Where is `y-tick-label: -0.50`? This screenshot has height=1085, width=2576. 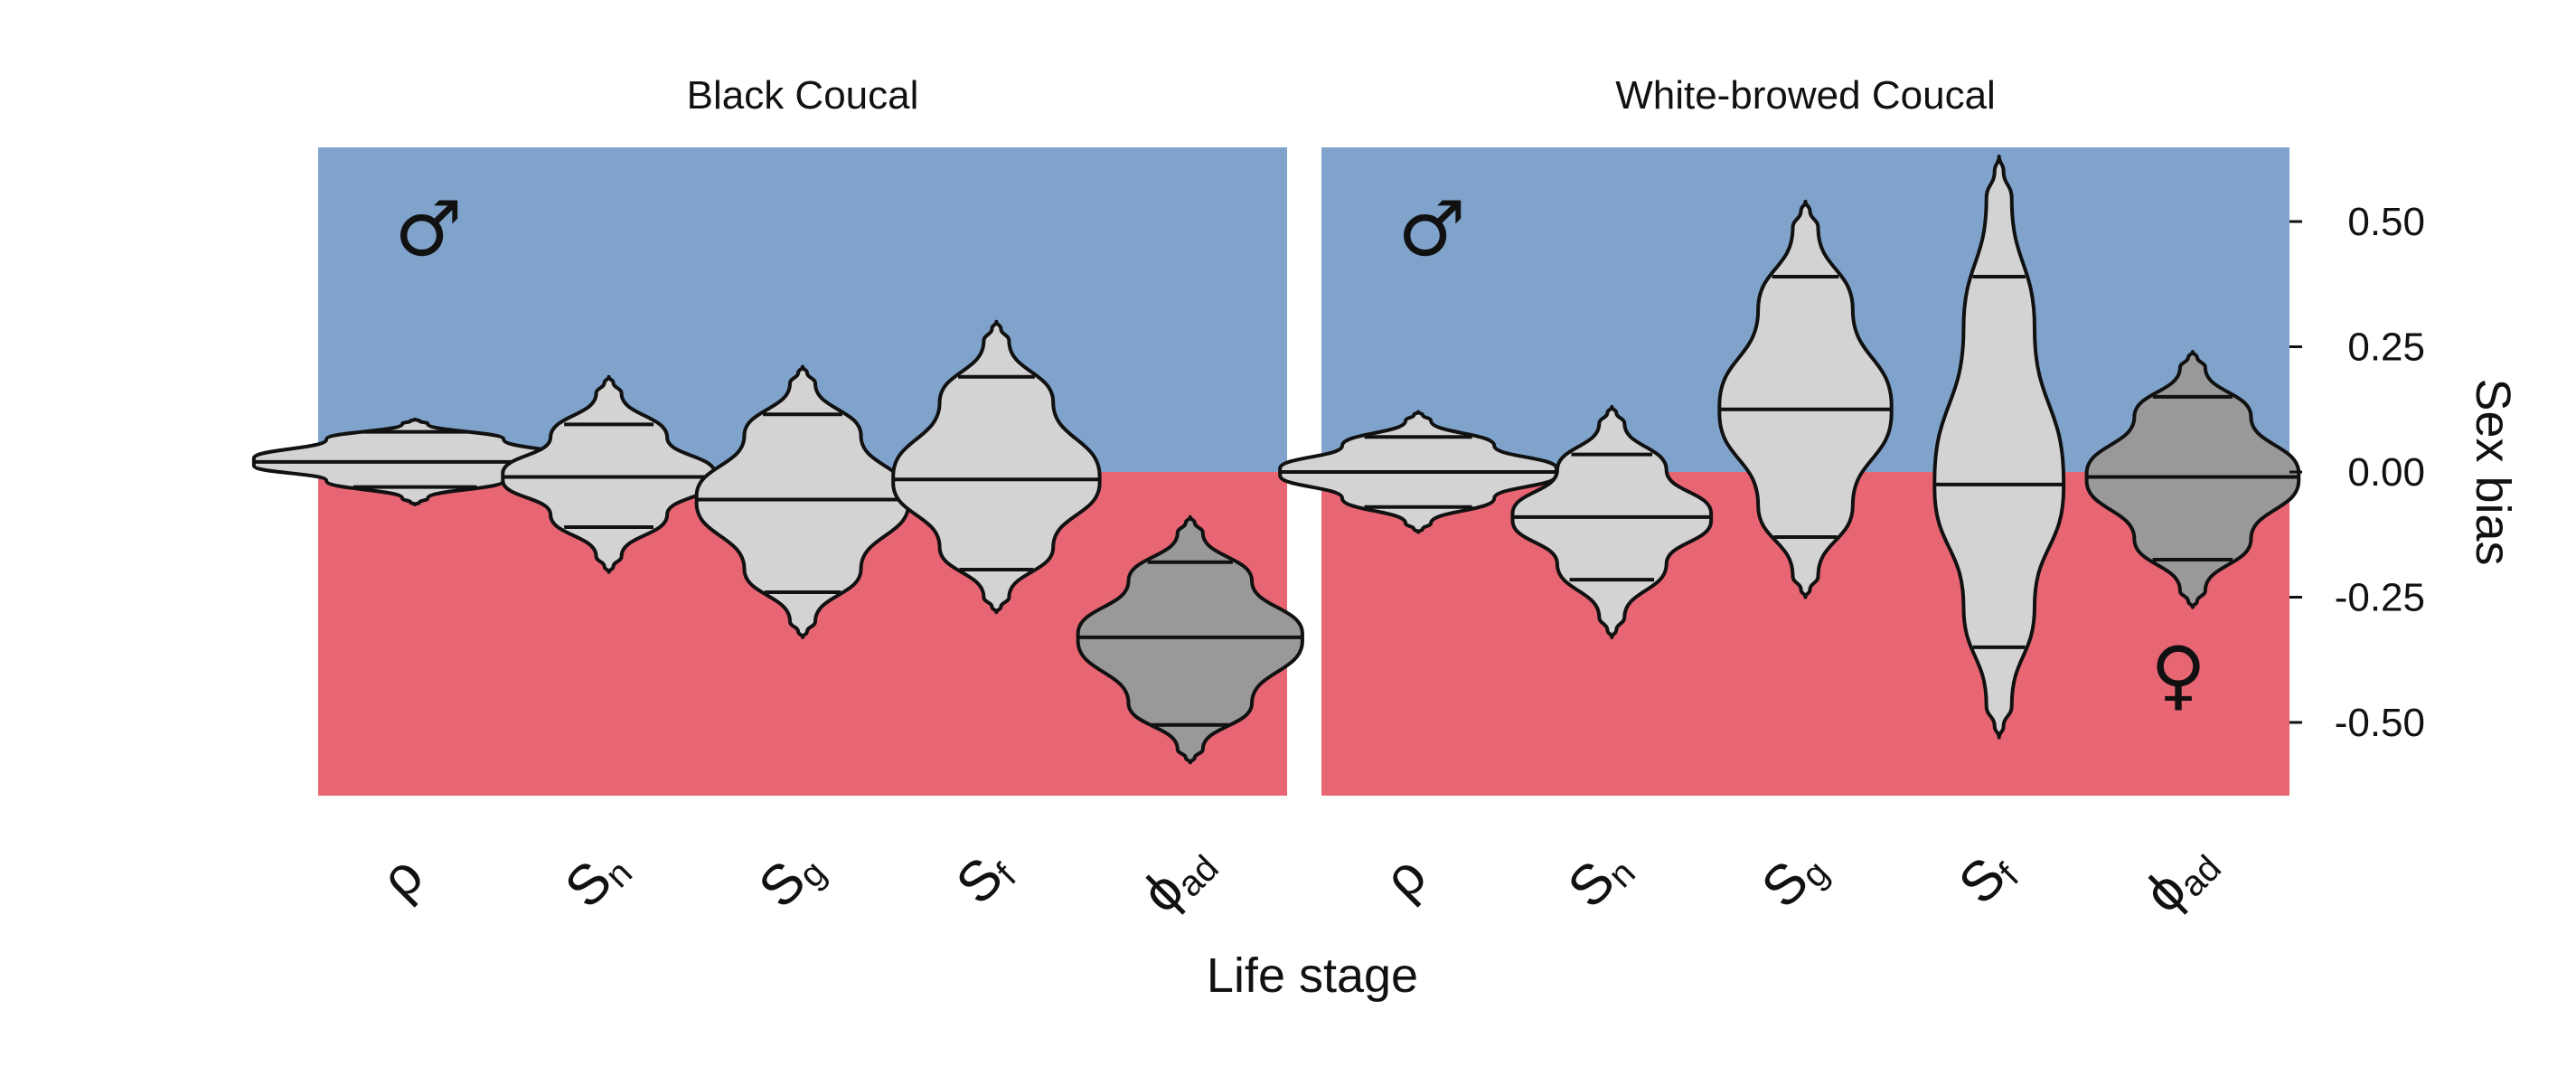 y-tick-label: -0.50 is located at coordinates (2380, 723).